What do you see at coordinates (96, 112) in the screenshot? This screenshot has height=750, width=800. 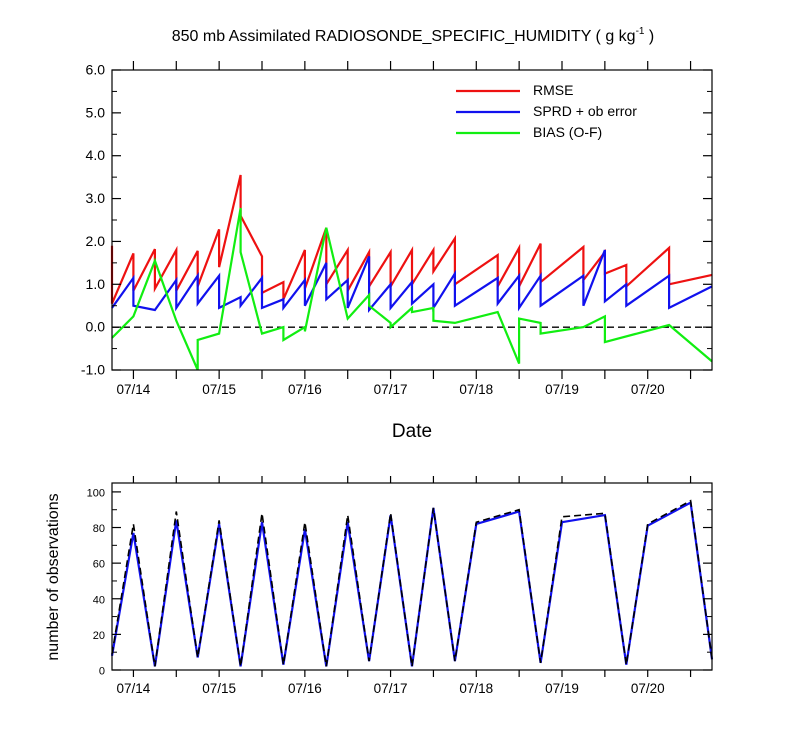 I see `y-tick-label: 5.0` at bounding box center [96, 112].